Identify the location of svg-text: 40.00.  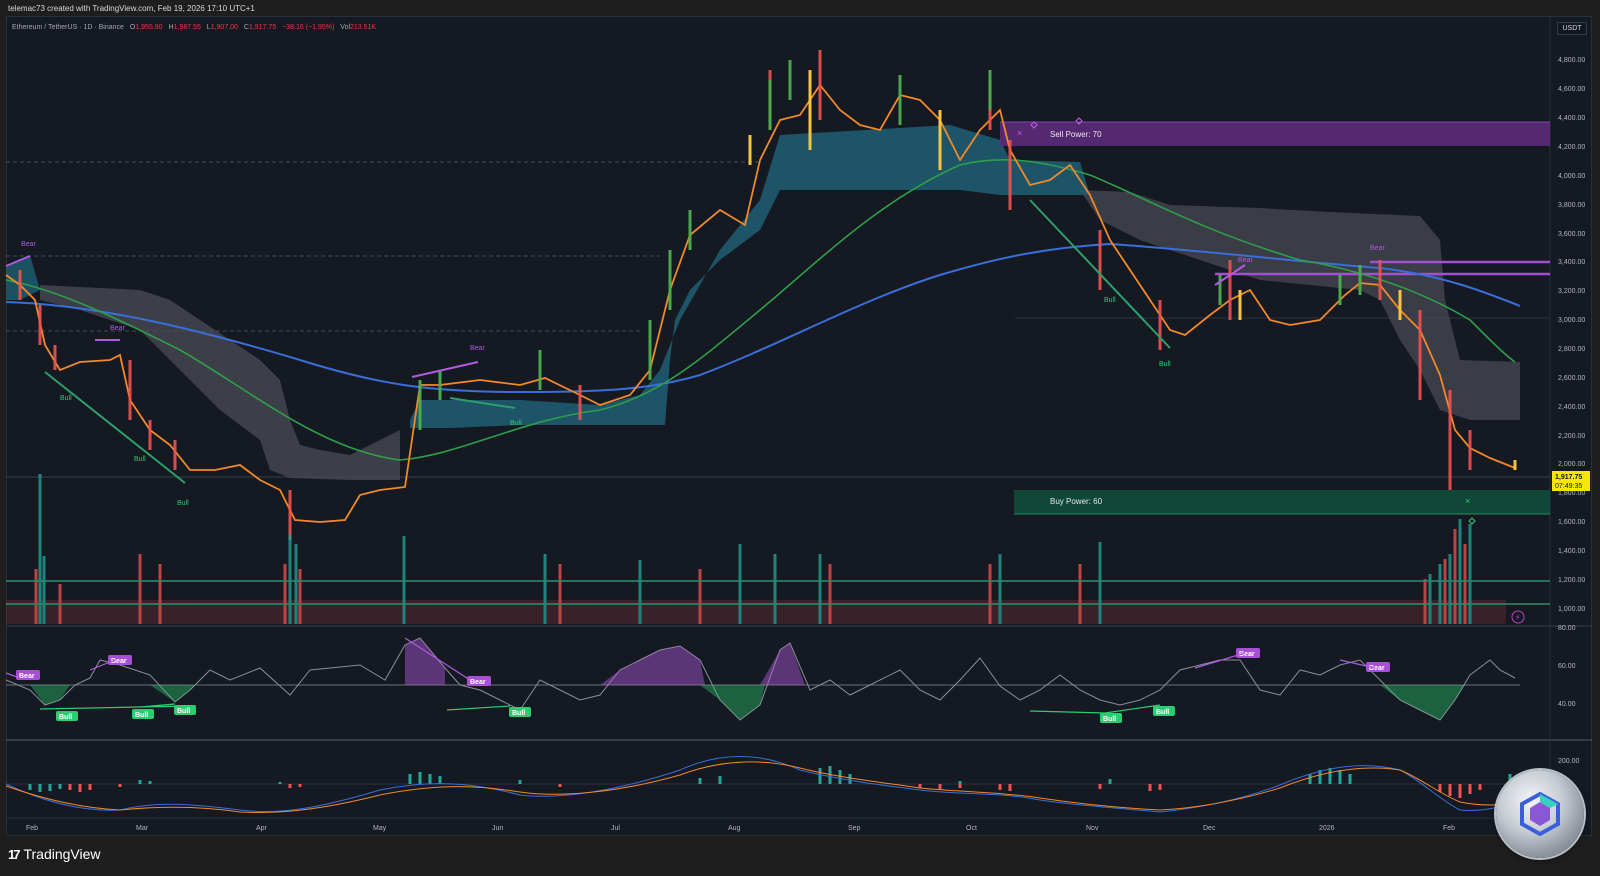
(1567, 704).